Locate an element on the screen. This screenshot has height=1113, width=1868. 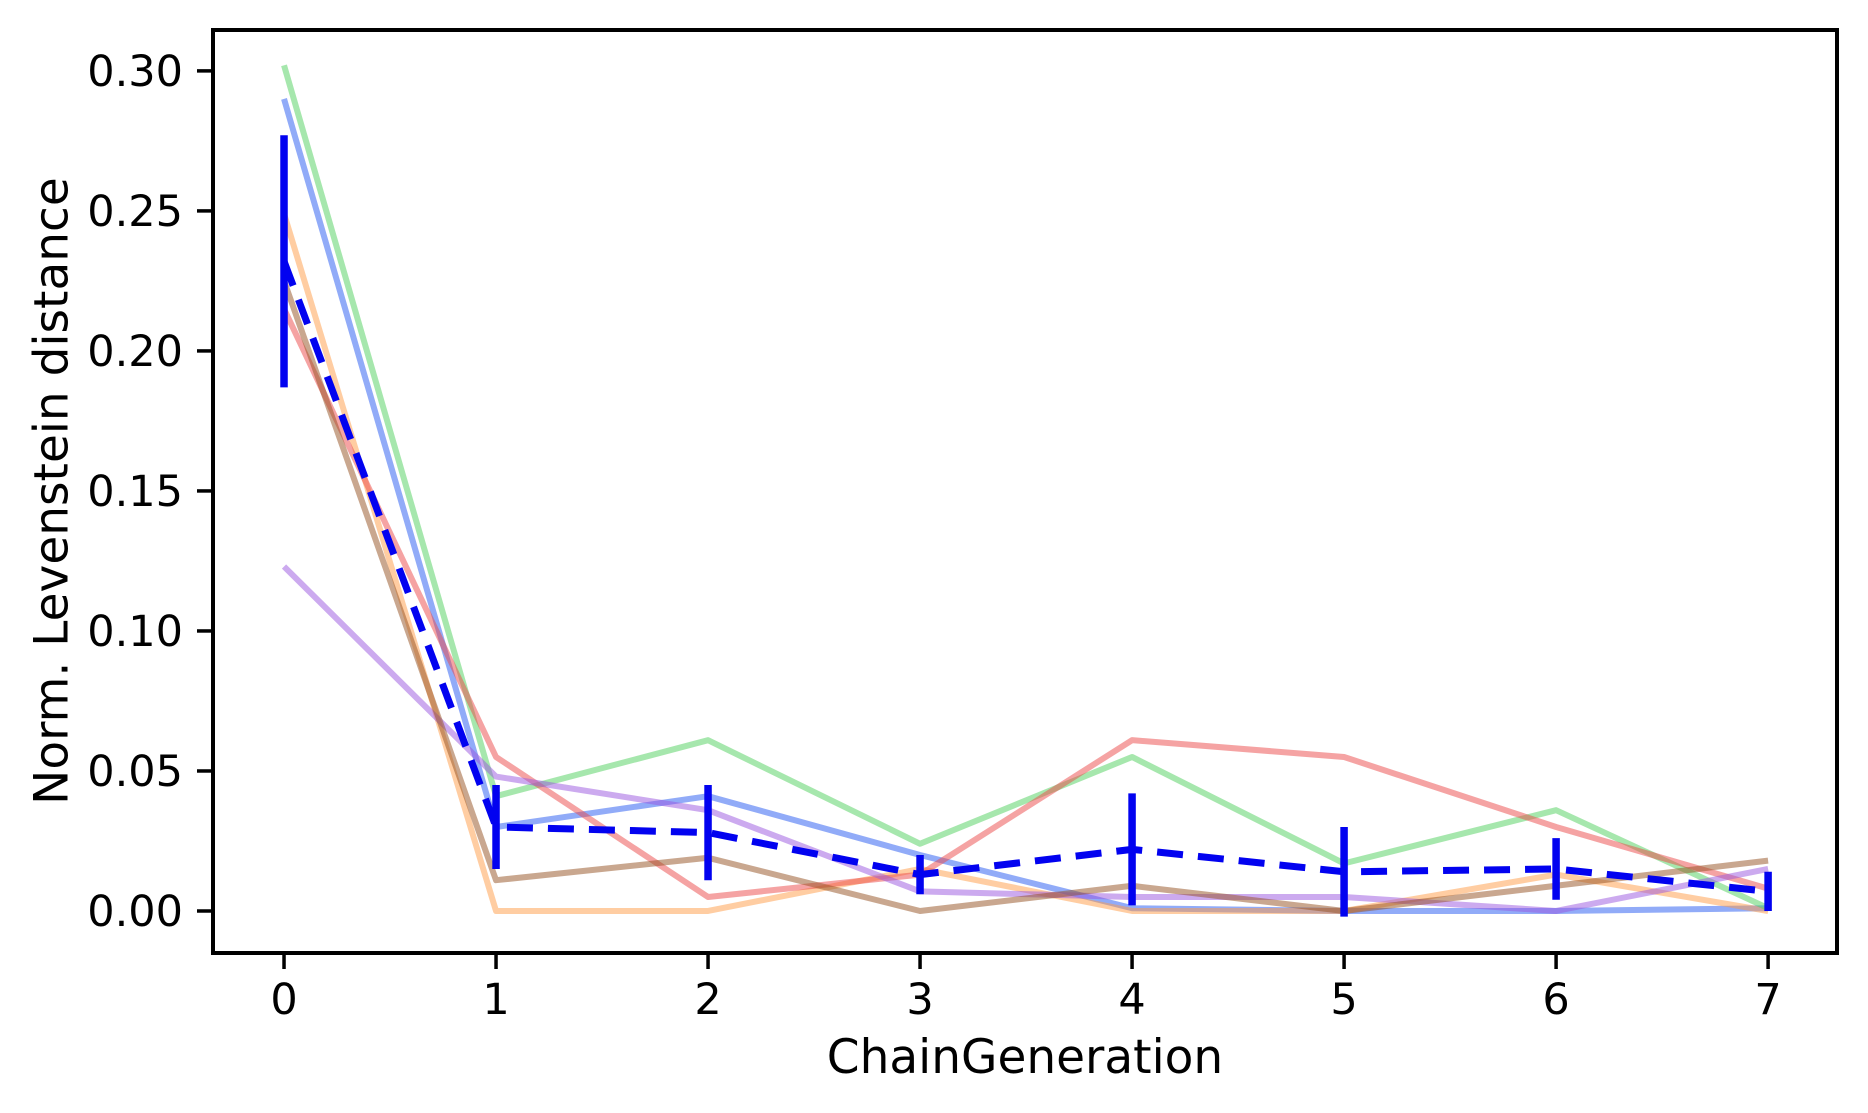
y-tick-label: 0.00 is located at coordinates (135, 912).